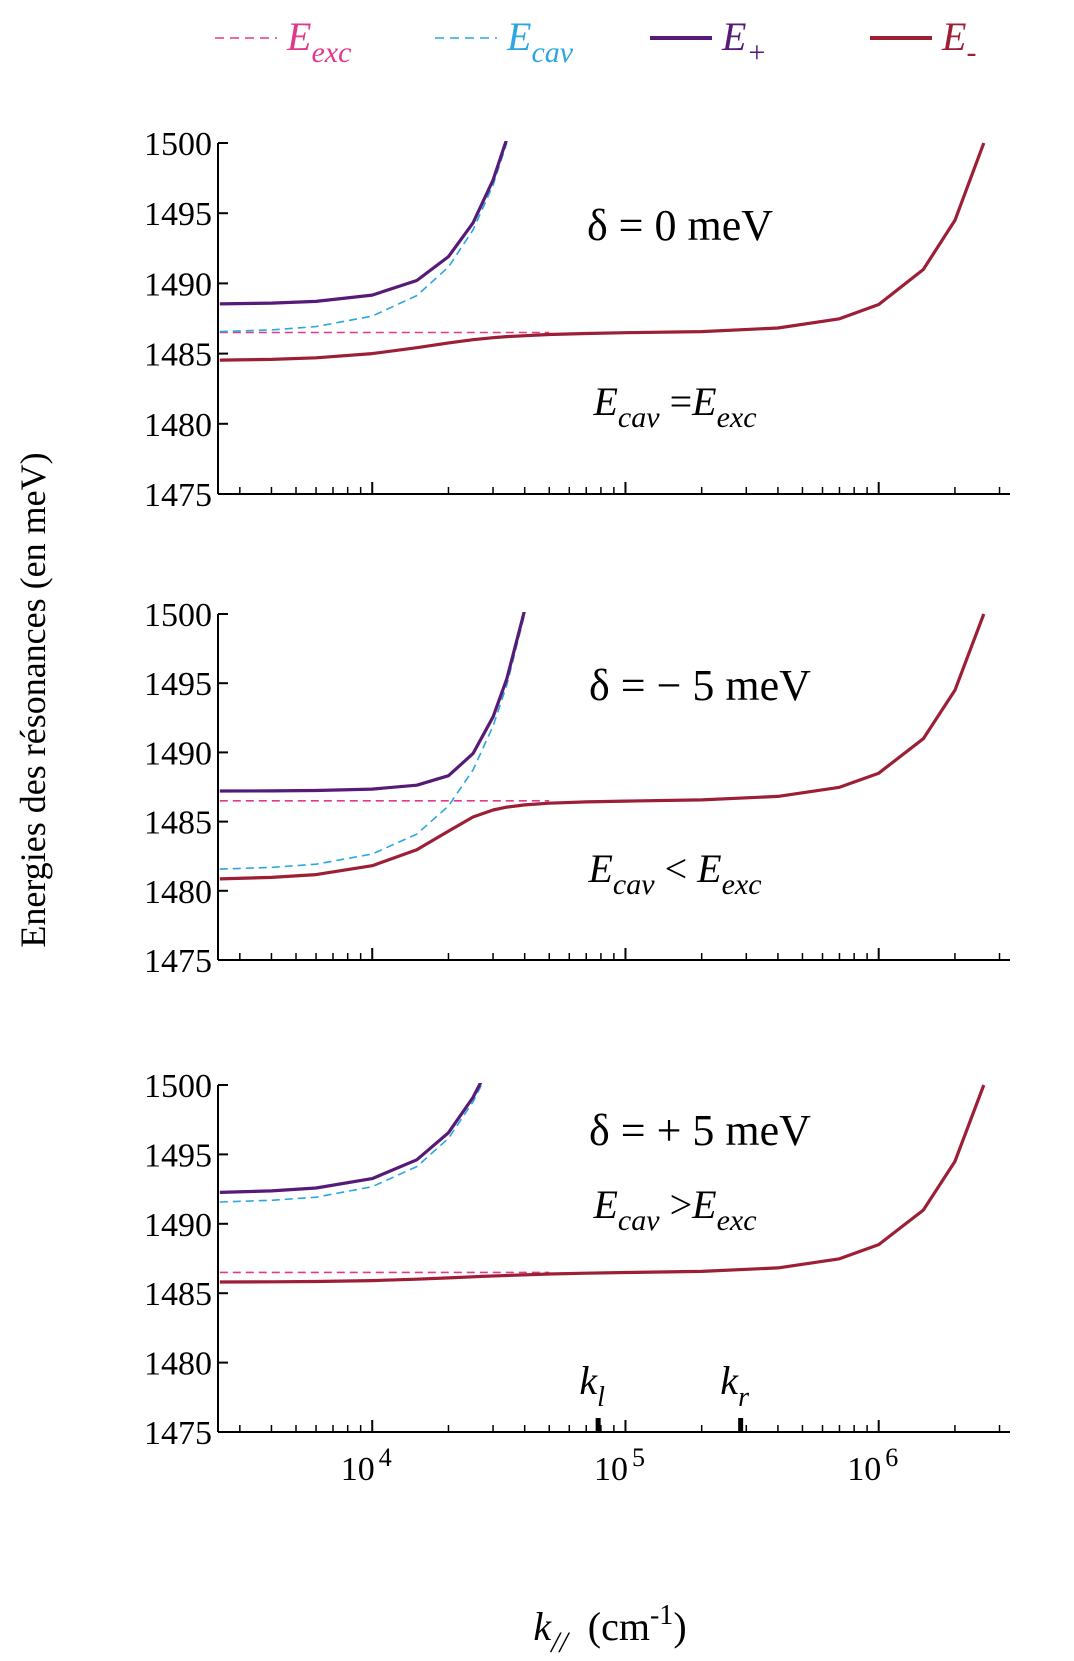  I want to click on relation-label: Ecav < Eexc, so click(674, 873).